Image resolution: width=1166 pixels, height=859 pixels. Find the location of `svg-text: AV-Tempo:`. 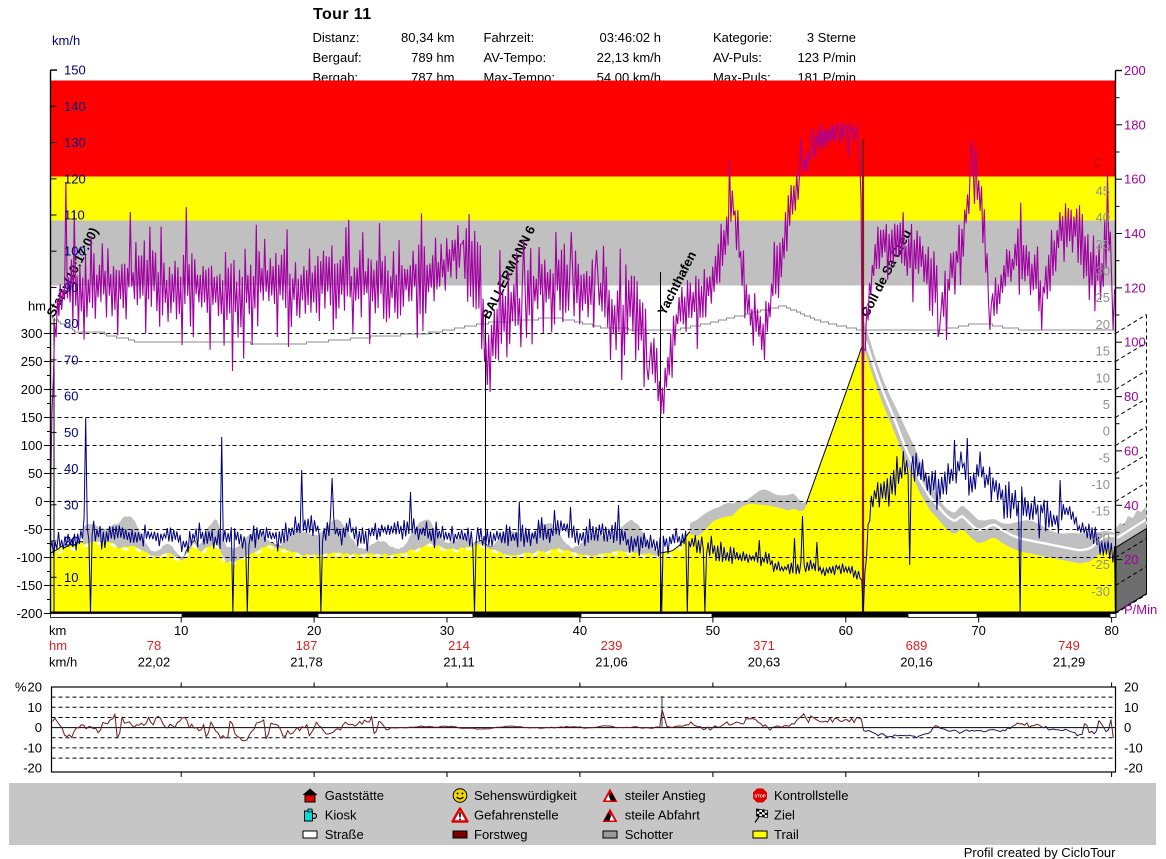

svg-text: AV-Tempo: is located at coordinates (515, 57).